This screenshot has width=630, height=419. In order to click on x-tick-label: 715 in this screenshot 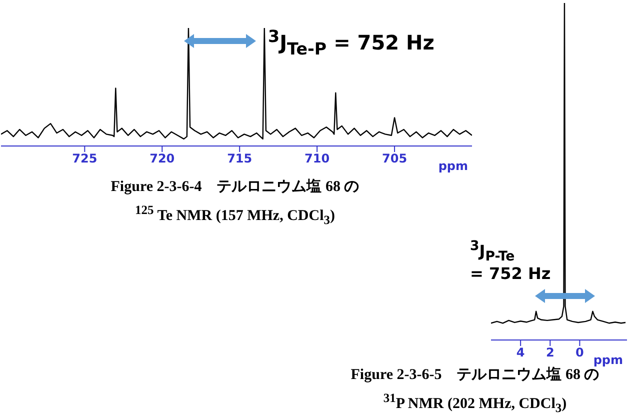, I will do `click(239, 159)`.